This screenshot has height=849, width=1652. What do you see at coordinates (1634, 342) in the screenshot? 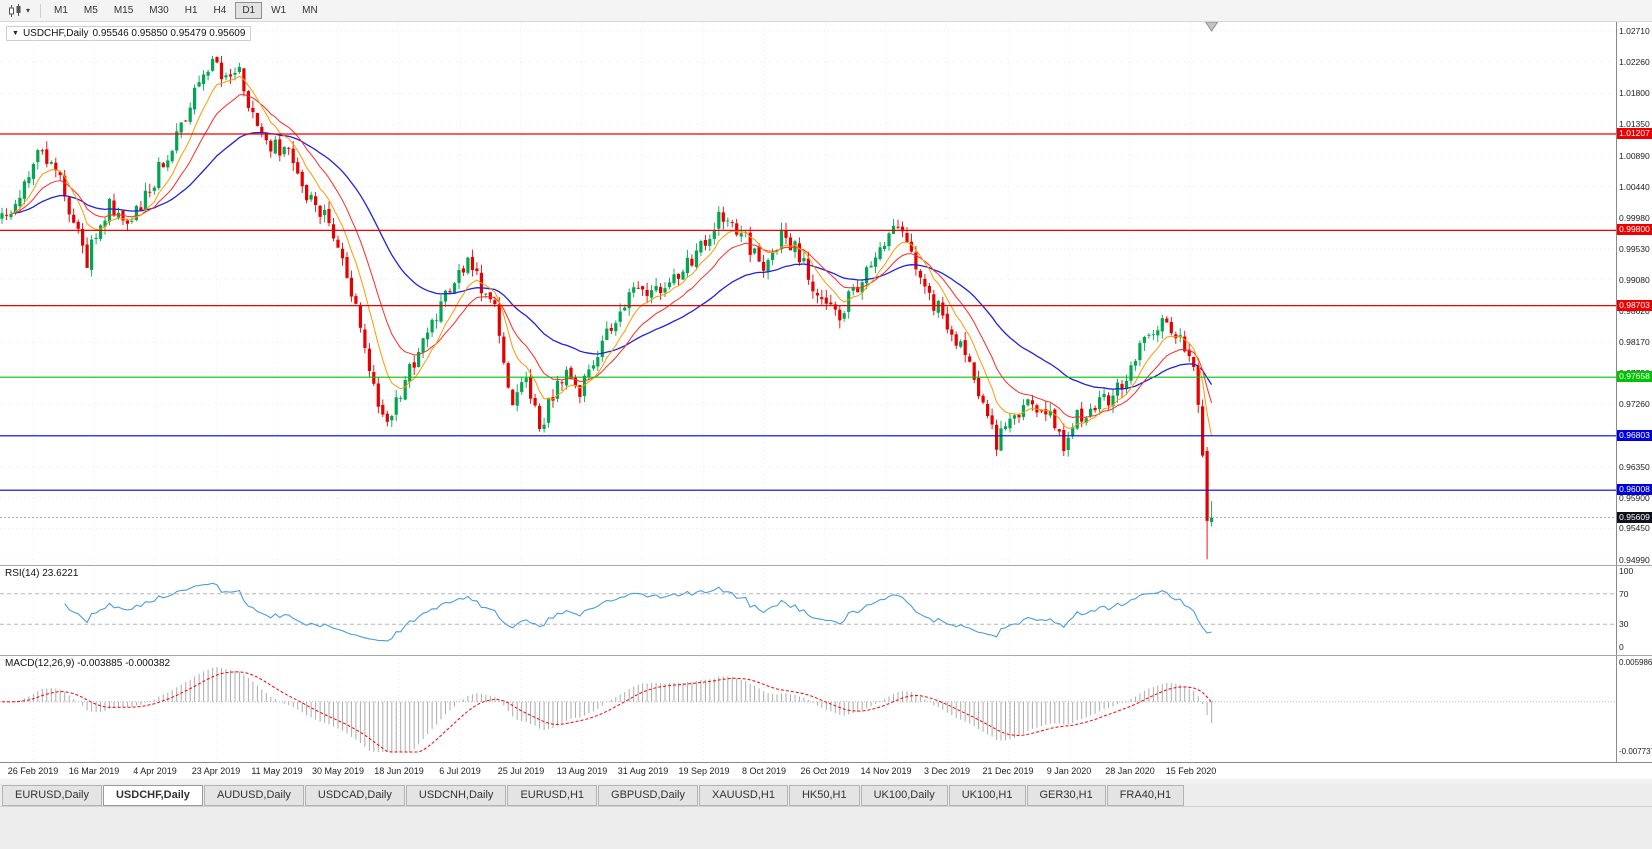
I see `price-scale-label: 0.98170` at bounding box center [1634, 342].